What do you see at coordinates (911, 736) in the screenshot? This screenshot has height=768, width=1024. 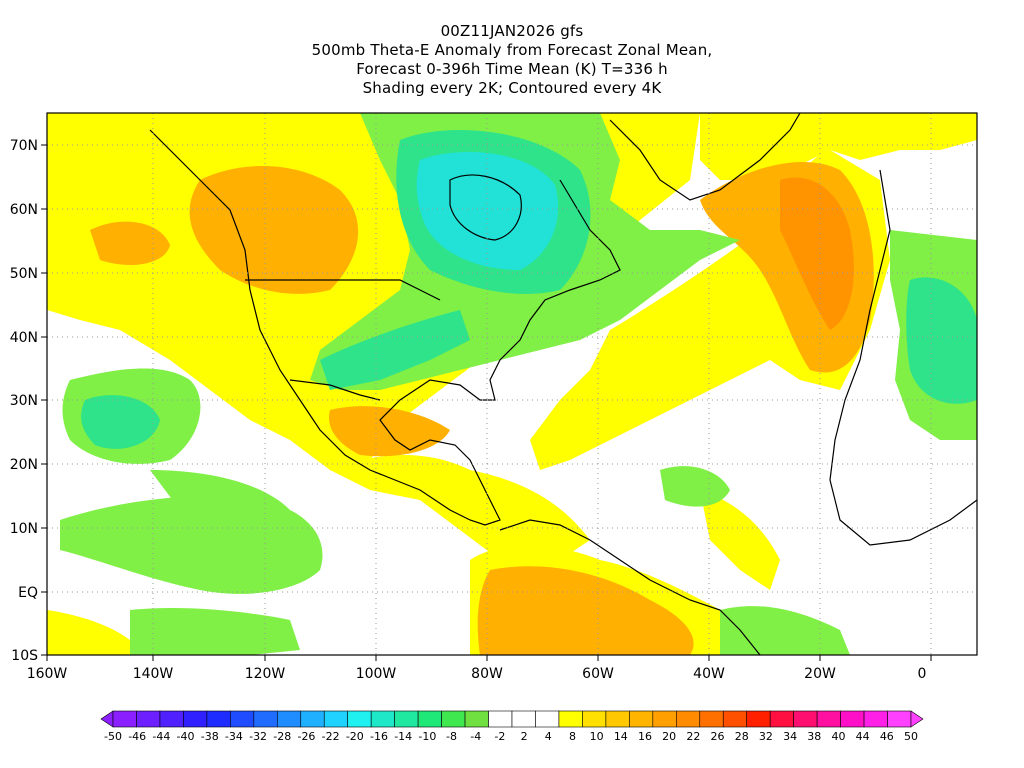 I see `colorbar-label: 50` at bounding box center [911, 736].